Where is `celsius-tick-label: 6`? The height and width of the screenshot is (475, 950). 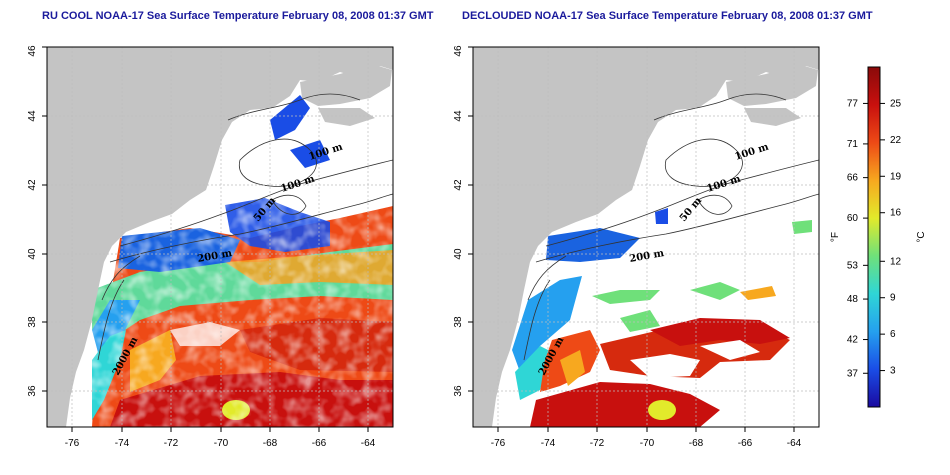
celsius-tick-label: 6 is located at coordinates (893, 334).